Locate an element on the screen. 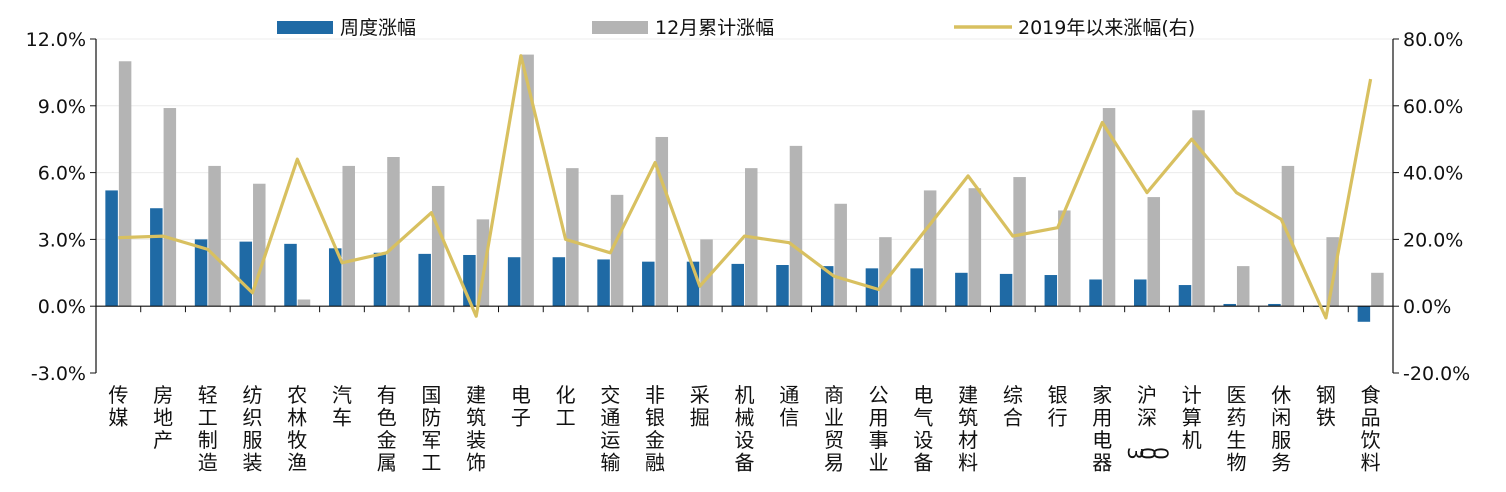 The image size is (1506, 492). category-label: 公用事业 is located at coordinates (879, 429).